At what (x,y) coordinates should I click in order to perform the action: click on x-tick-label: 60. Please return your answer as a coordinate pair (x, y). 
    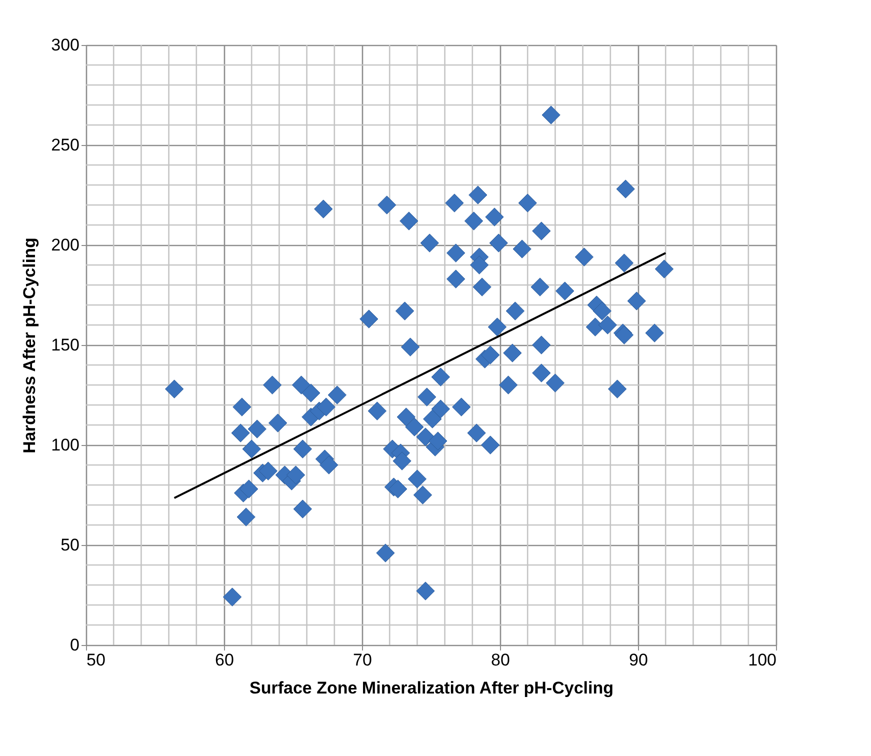
    Looking at the image, I should click on (224, 660).